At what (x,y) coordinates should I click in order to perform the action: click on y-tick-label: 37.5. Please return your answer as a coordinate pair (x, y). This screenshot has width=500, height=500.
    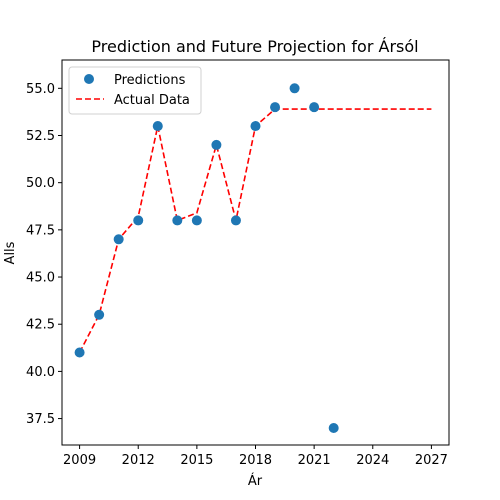
    Looking at the image, I should click on (40, 419).